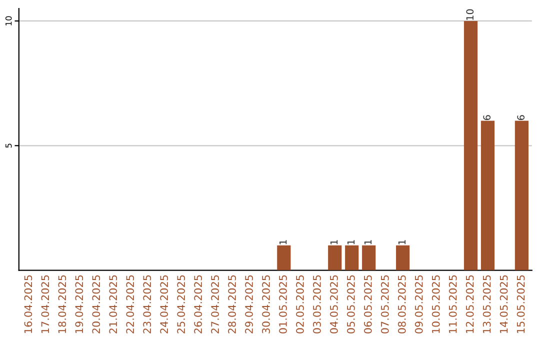 Image resolution: width=540 pixels, height=340 pixels. I want to click on x-tick-label: 09.05.2025, so click(418, 304).